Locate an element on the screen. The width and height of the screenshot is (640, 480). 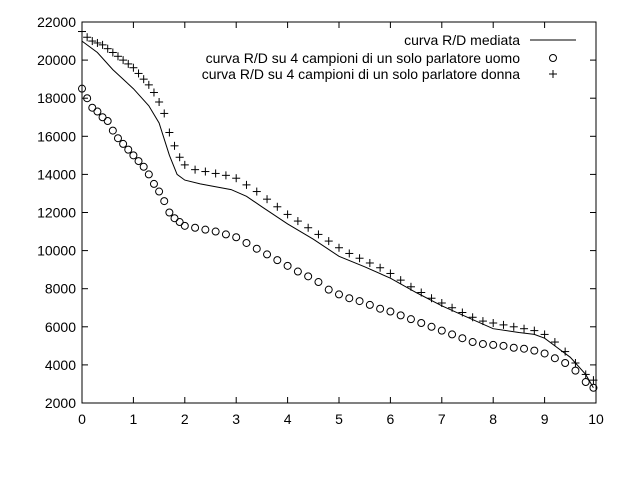
x-tick-label: 1 is located at coordinates (134, 419).